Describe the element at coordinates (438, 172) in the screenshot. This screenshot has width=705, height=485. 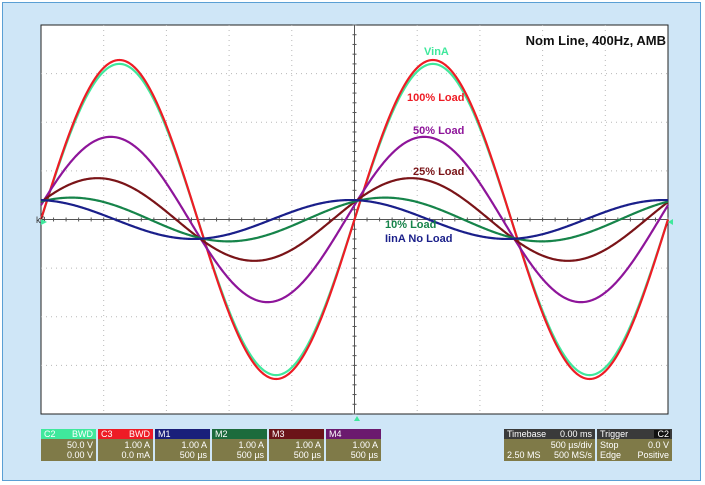
I see `series-label-25-load: 25% Load` at that location.